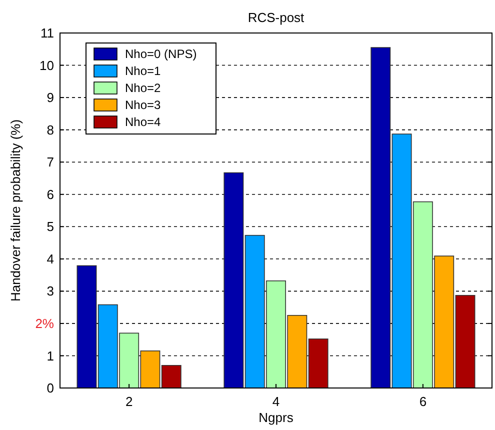 The height and width of the screenshot is (430, 495). What do you see at coordinates (15, 210) in the screenshot?
I see `y-axis-title: Handover failure probability (%)` at bounding box center [15, 210].